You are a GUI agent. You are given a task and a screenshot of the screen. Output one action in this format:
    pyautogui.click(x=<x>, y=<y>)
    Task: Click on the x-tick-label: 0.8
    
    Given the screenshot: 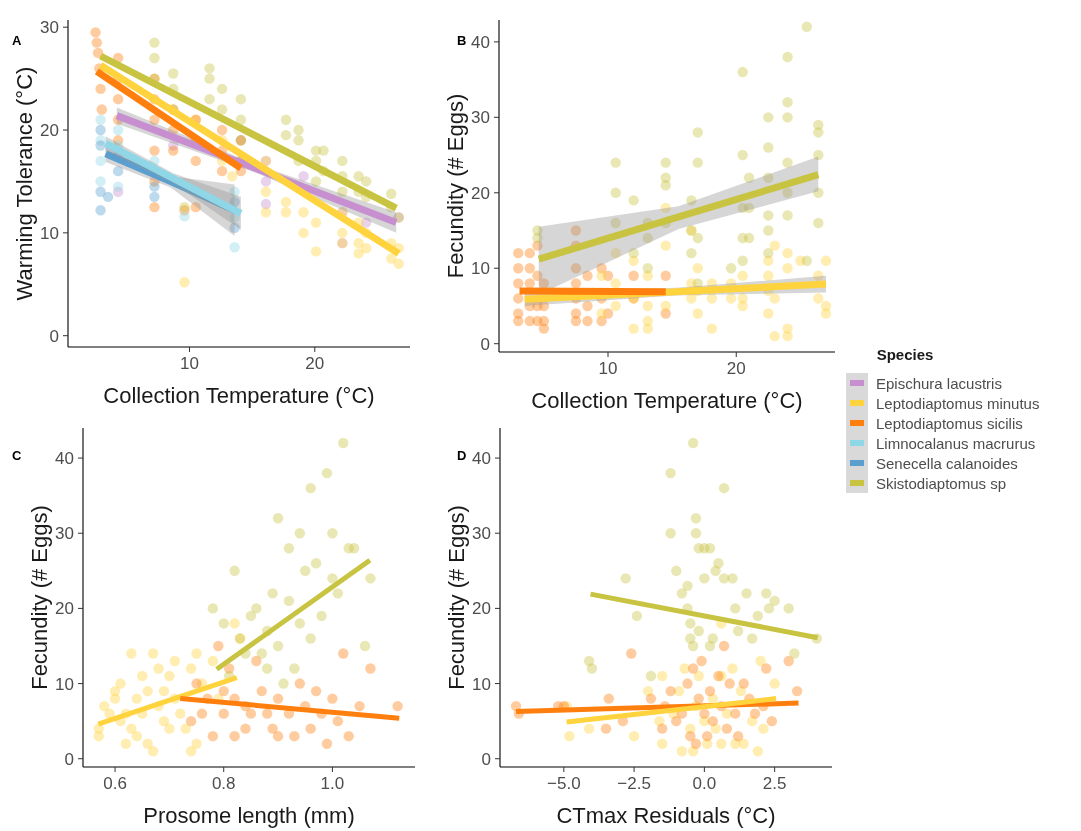 What is the action you would take?
    pyautogui.click(x=223, y=783)
    